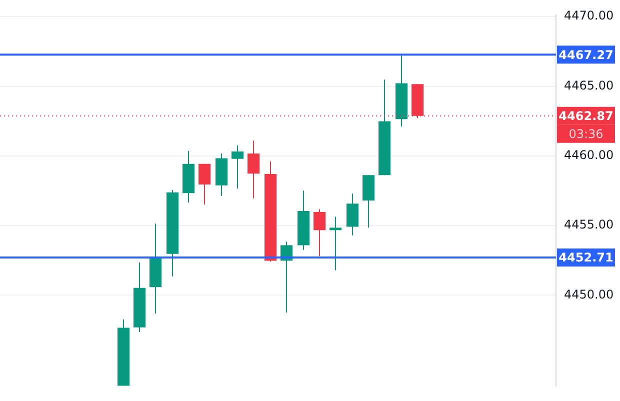 Image resolution: width=620 pixels, height=401 pixels. What do you see at coordinates (586, 55) in the screenshot?
I see `ref-line-label: 4467.27` at bounding box center [586, 55].